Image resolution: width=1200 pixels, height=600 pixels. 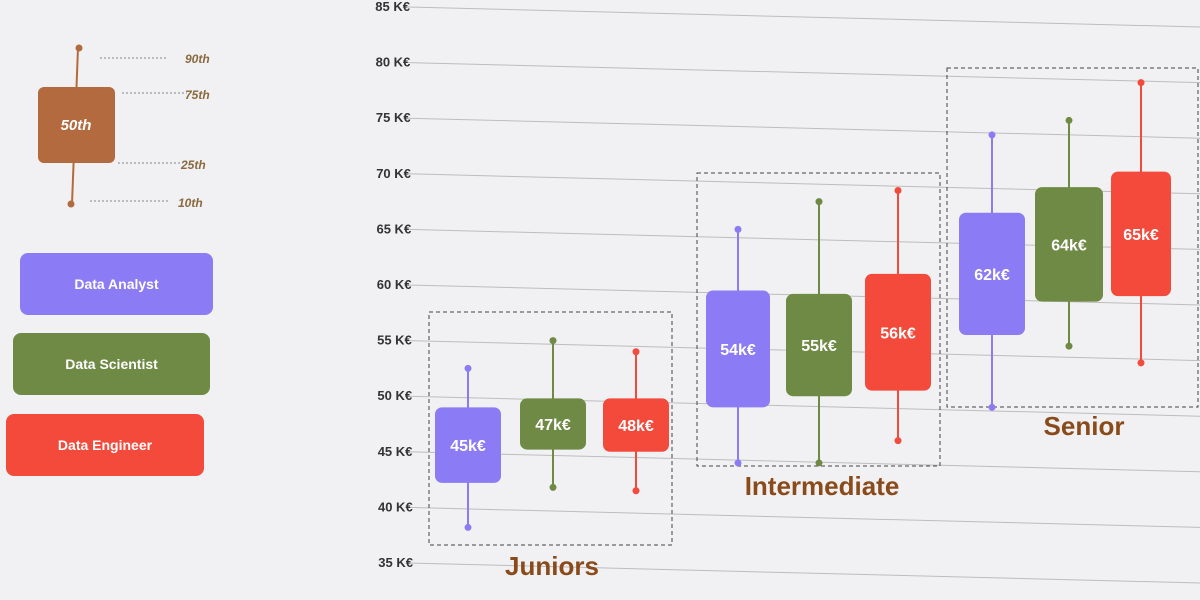 I want to click on key-median-label: 50th, so click(x=76, y=125).